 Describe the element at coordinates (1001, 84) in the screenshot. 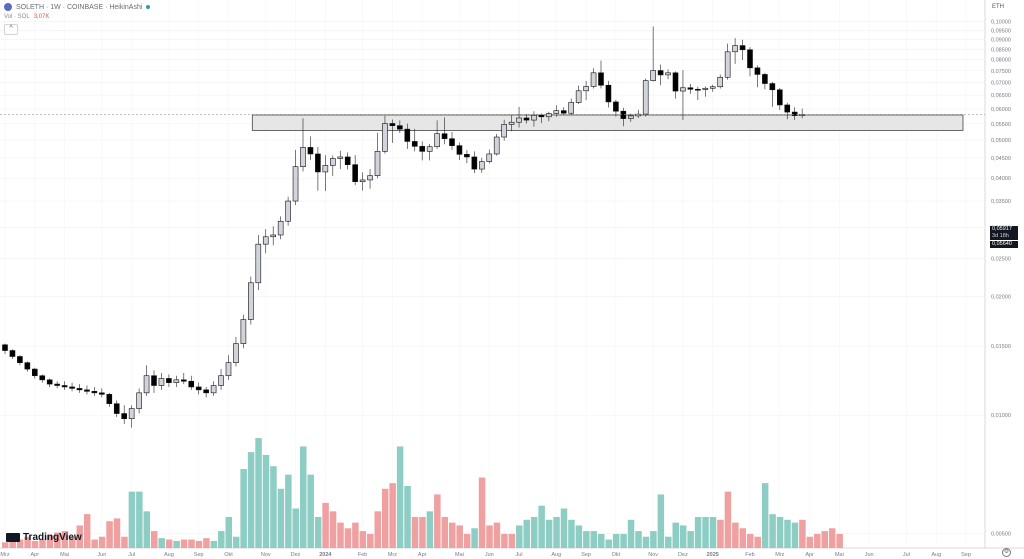

I see `y-tick-label: 0,07000` at that location.